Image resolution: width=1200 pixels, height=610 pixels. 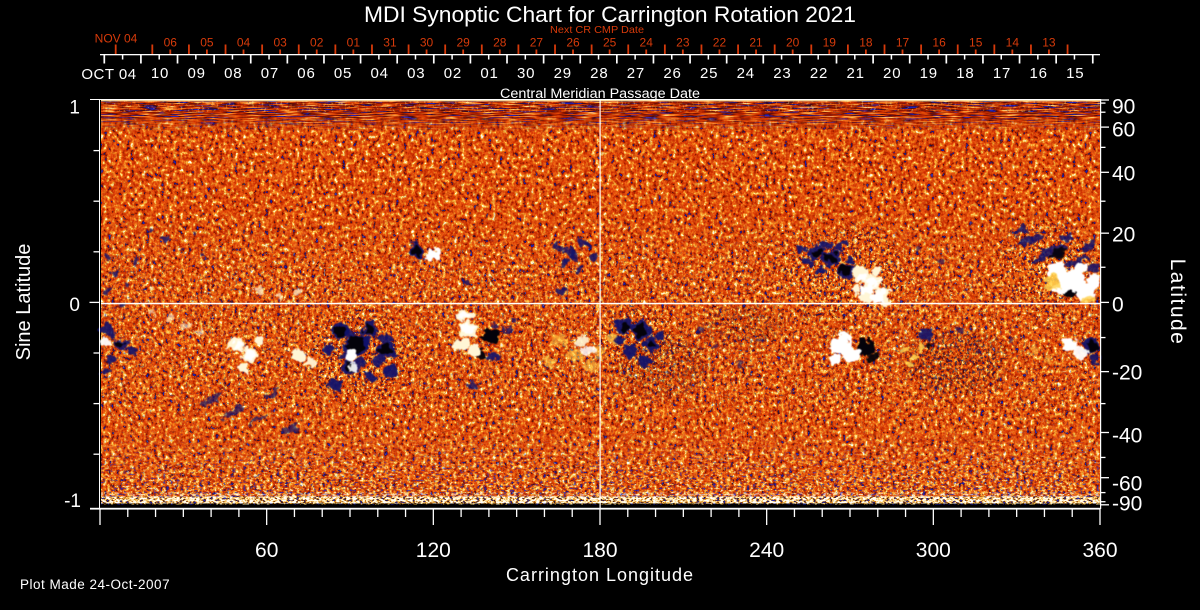 I want to click on svg-text: 120, so click(x=433, y=550).